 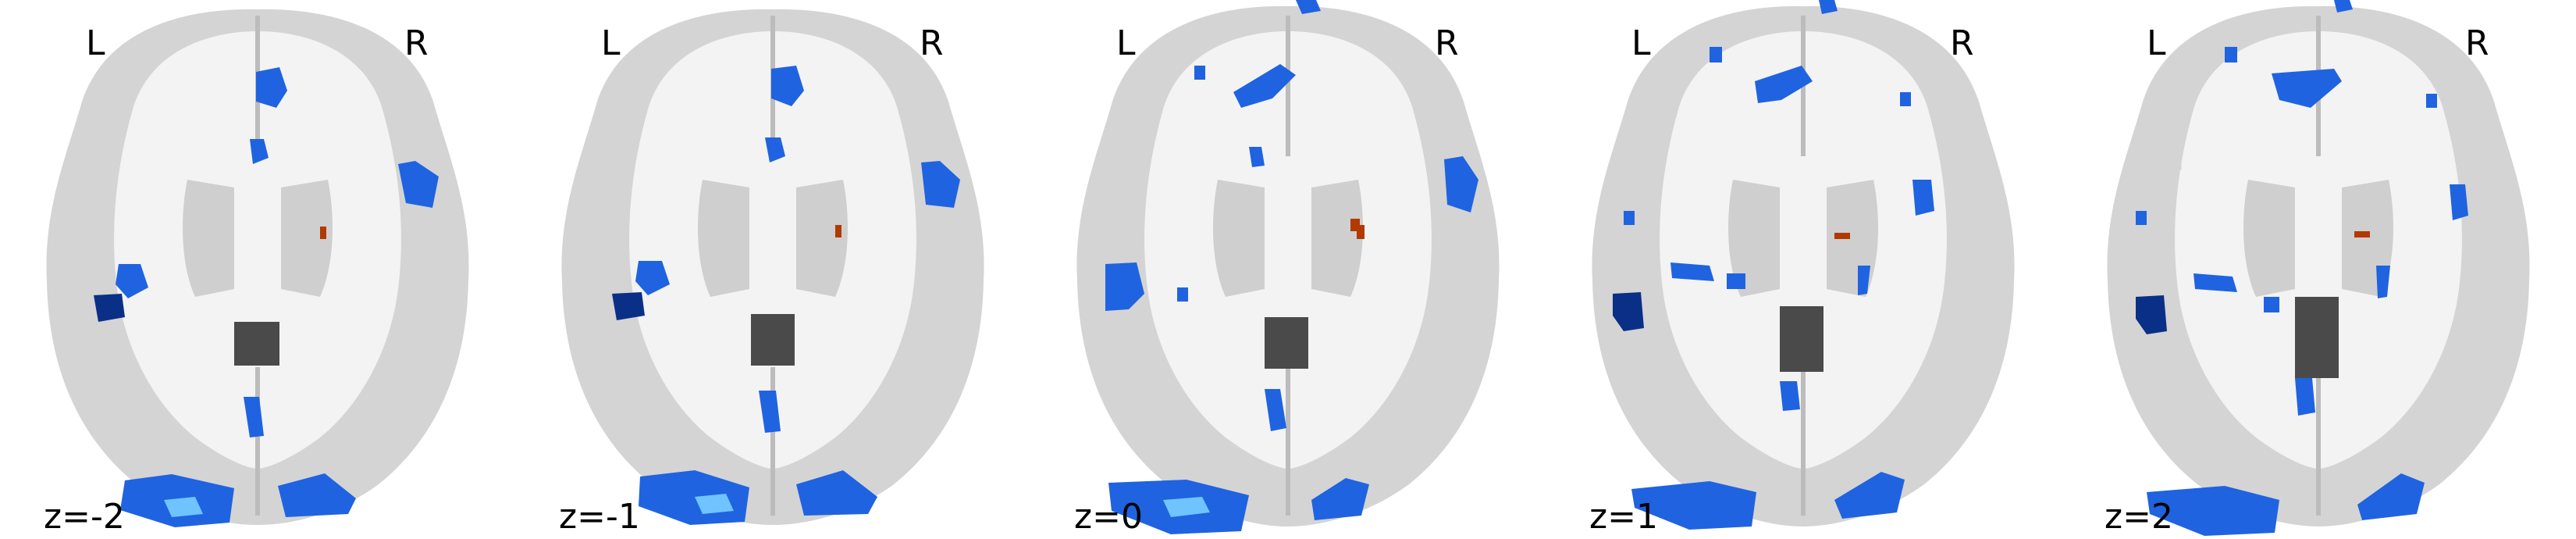 What do you see at coordinates (1108, 517) in the screenshot?
I see `slice-z-label: z=0` at bounding box center [1108, 517].